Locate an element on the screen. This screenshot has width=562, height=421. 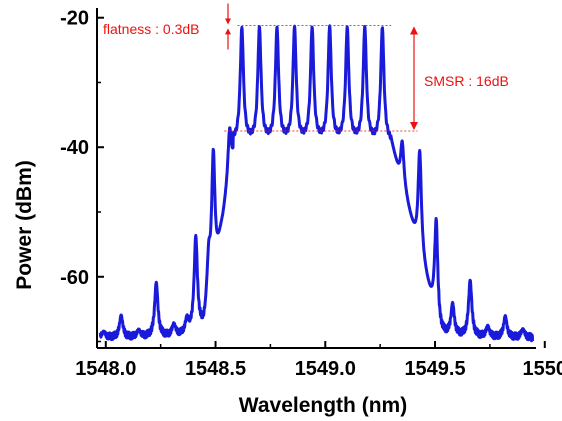
flatness-annotation-label: flatness : 0.3dB is located at coordinates (151, 29).